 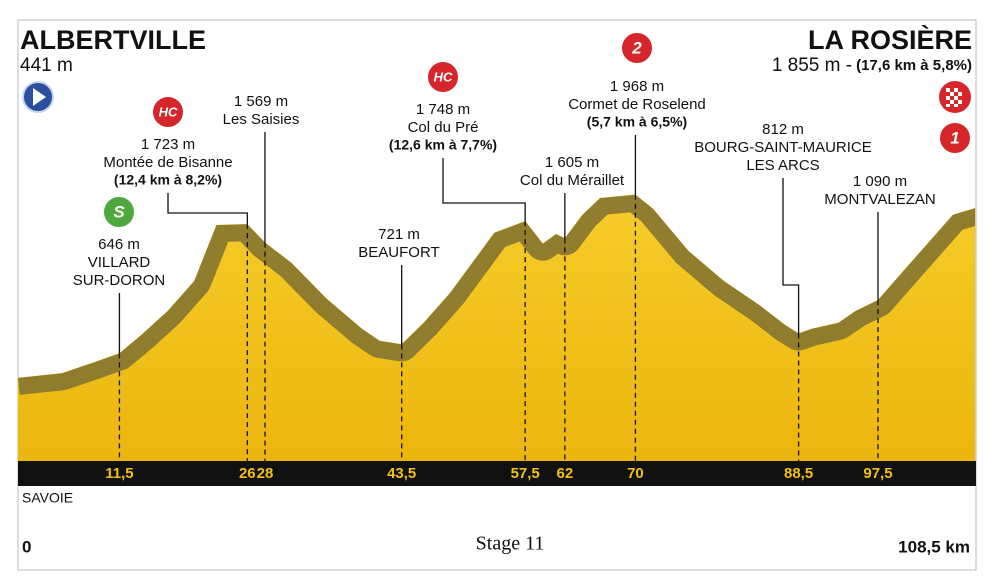 What do you see at coordinates (525, 473) in the screenshot?
I see `km-label: 57,5` at bounding box center [525, 473].